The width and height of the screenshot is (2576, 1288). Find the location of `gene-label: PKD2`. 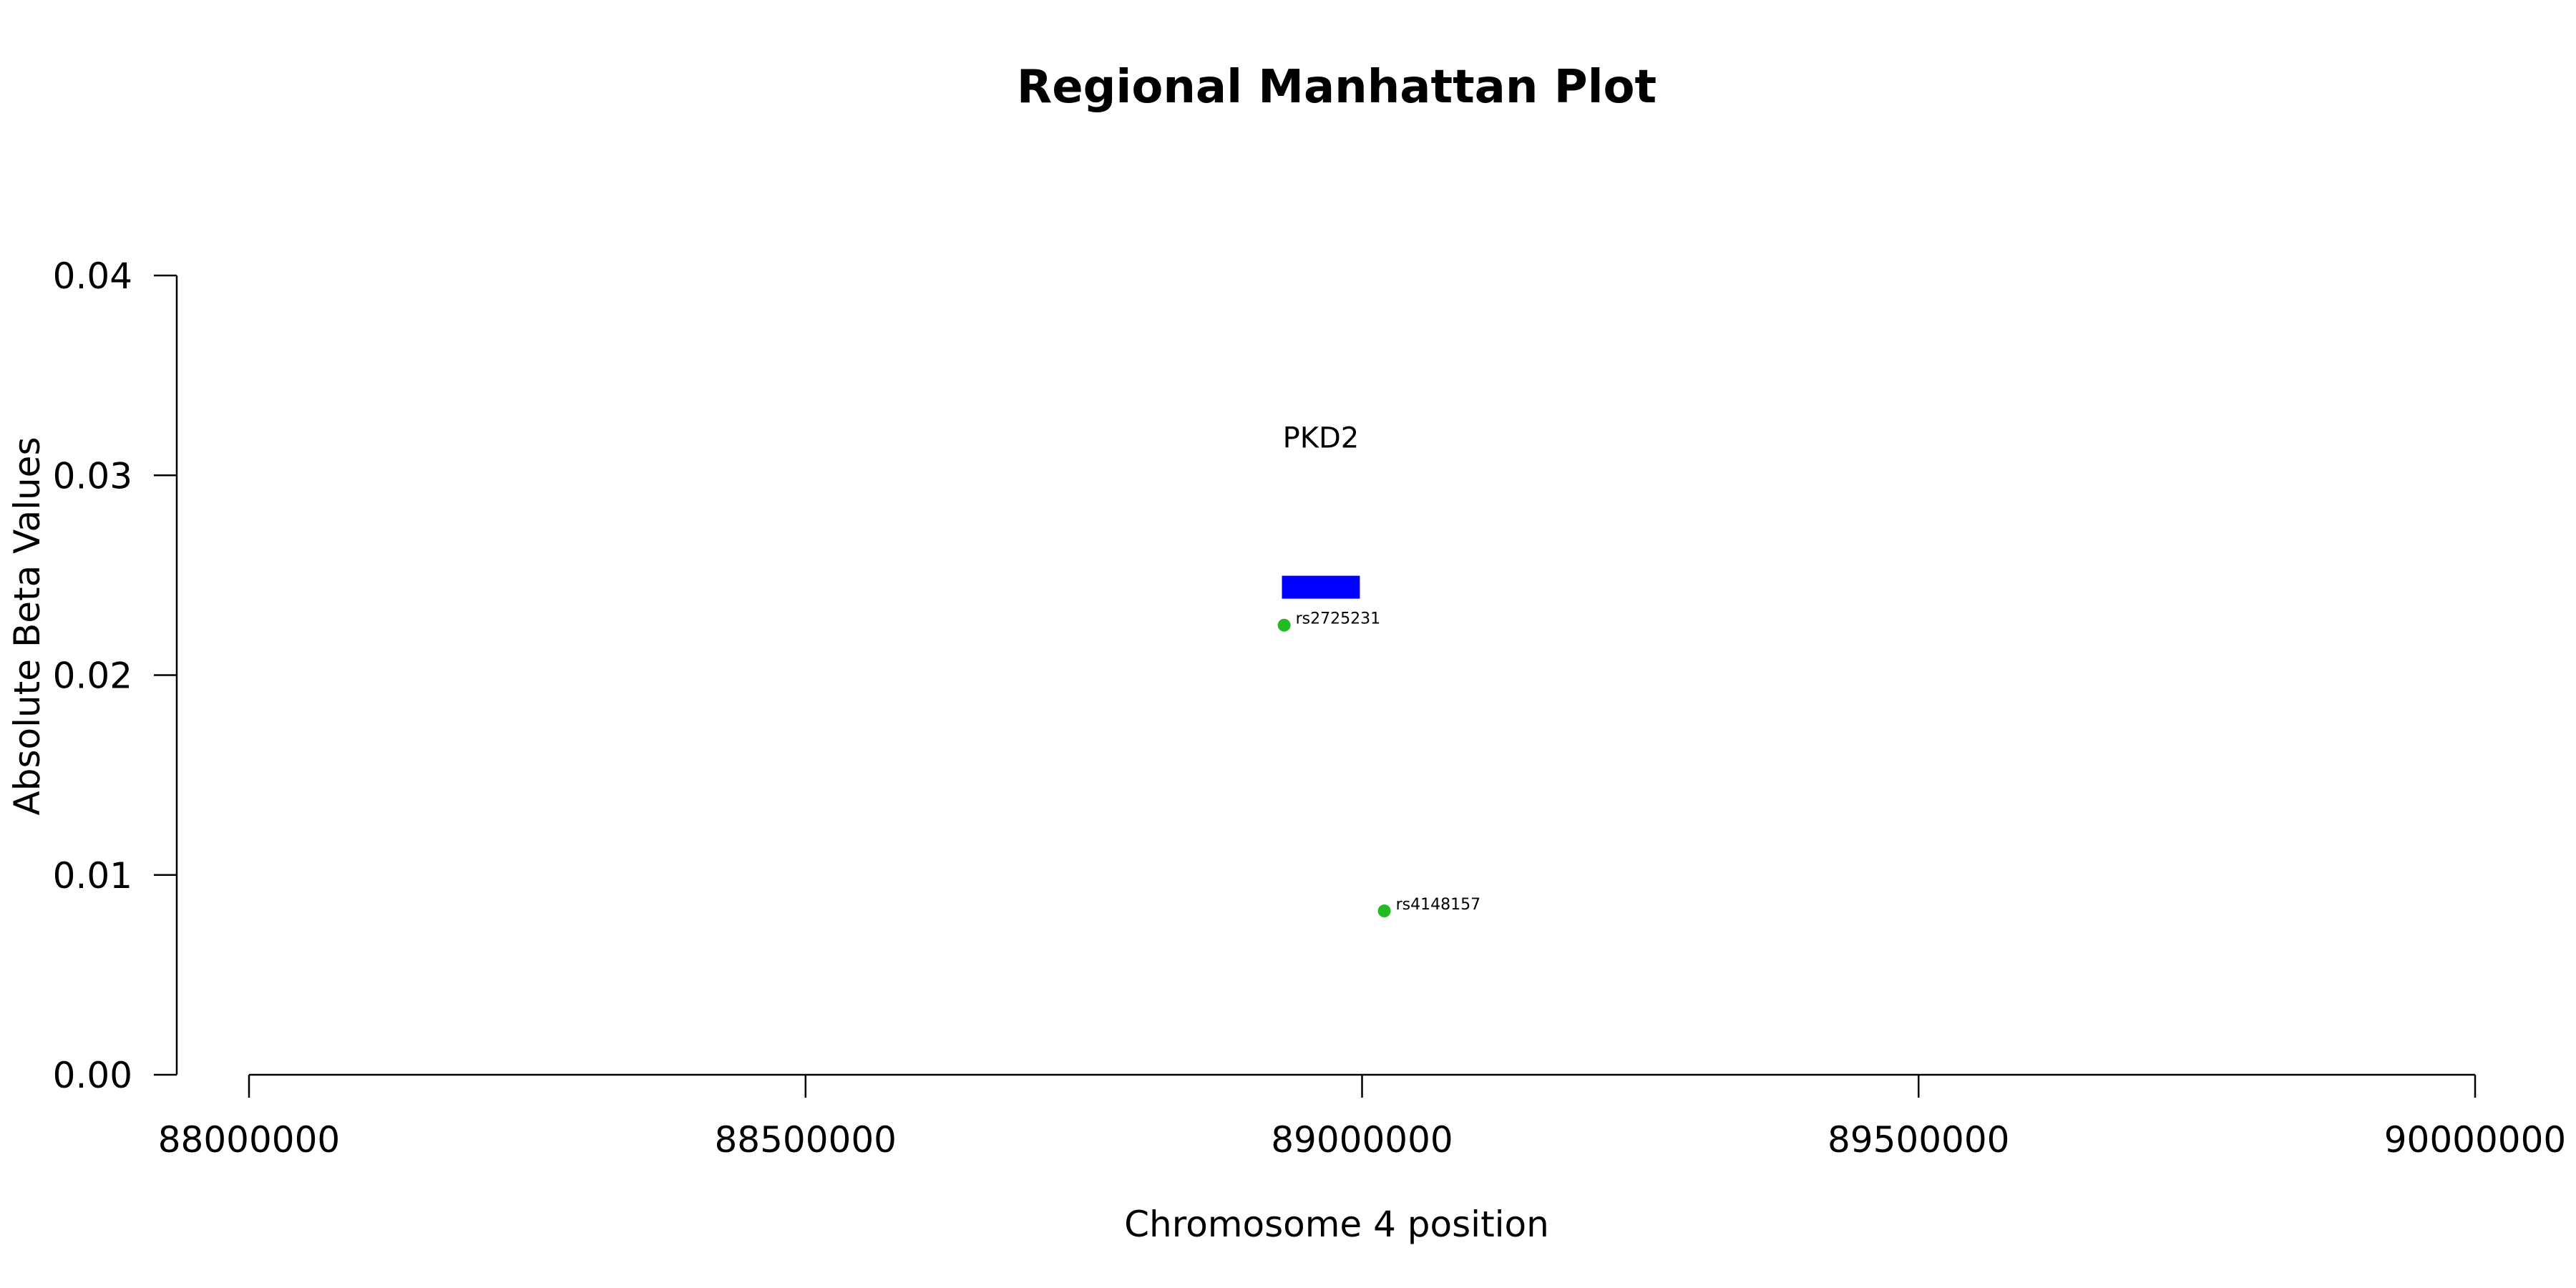

gene-label: PKD2 is located at coordinates (1321, 438).